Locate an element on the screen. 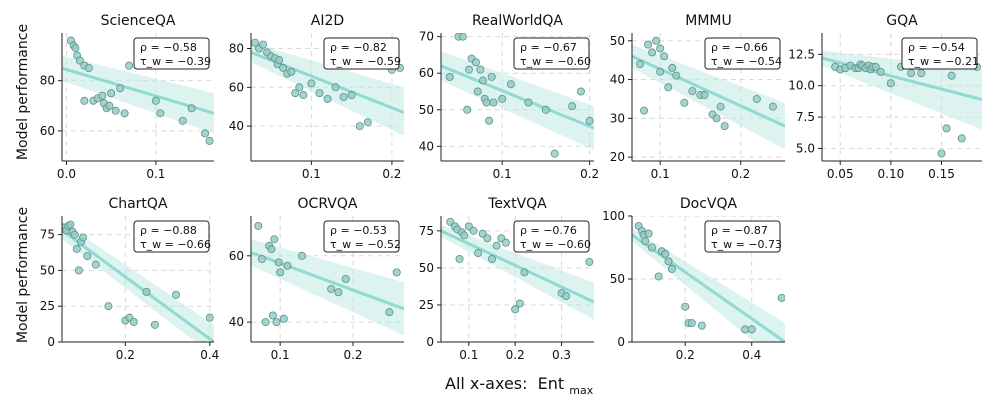 This screenshot has width=997, height=409. x-tick-label: 0.3 is located at coordinates (561, 355).